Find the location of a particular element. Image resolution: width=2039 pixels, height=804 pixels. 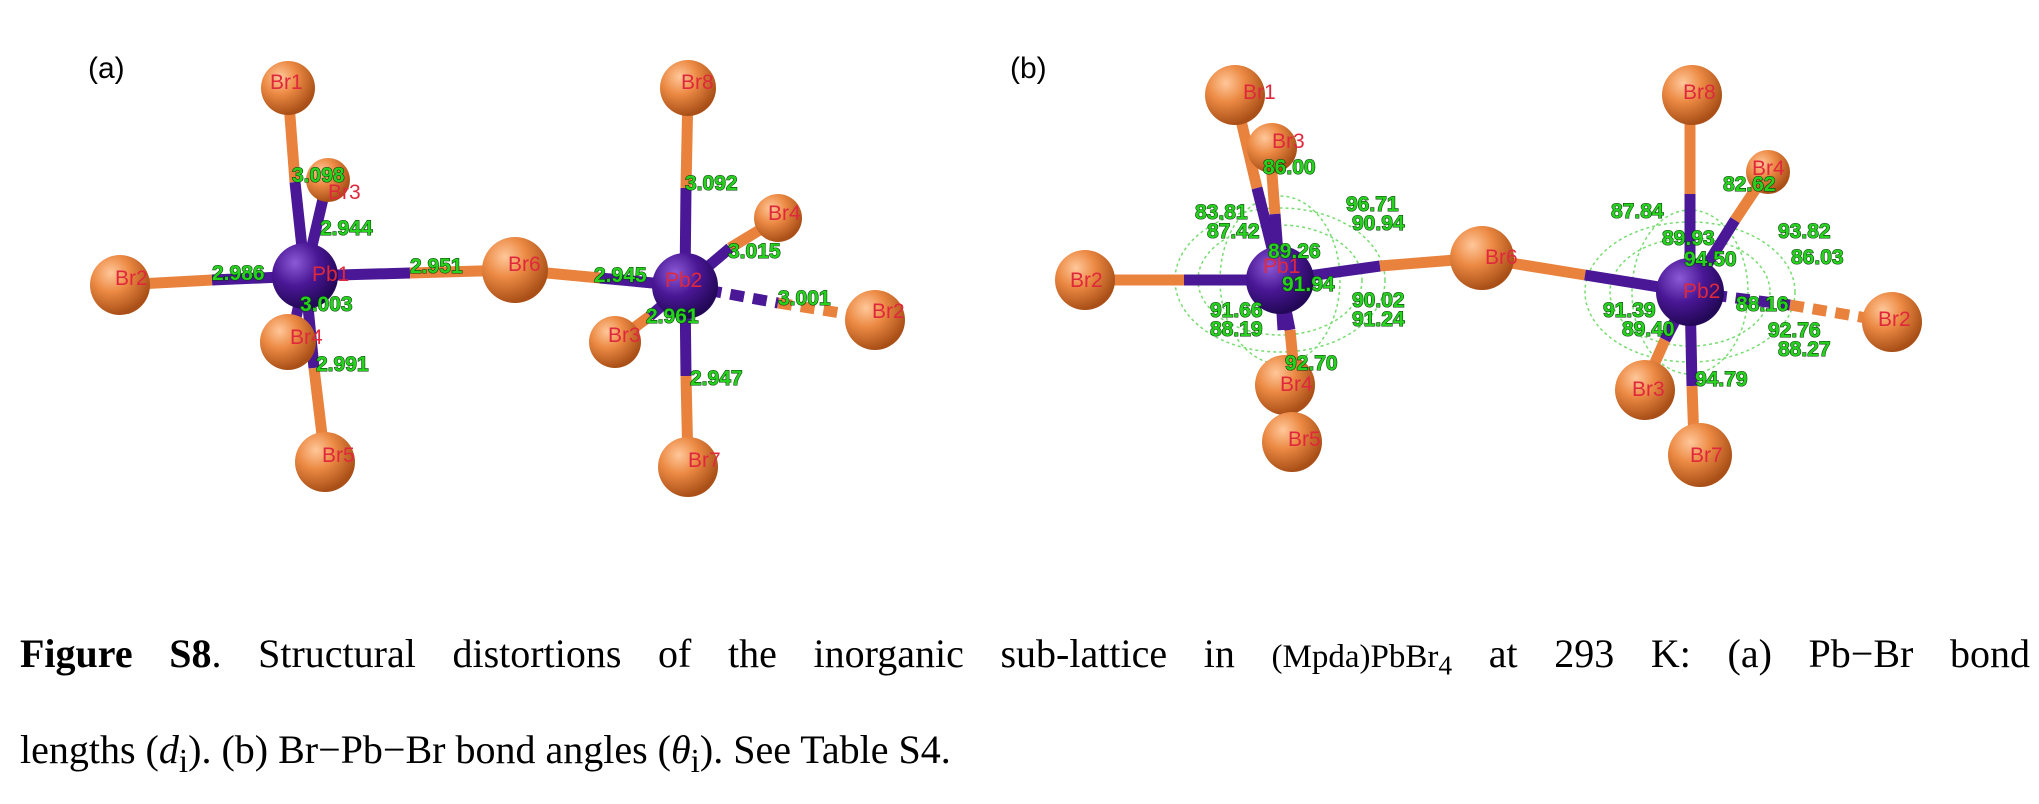

d-subscript: i is located at coordinates (183, 761).